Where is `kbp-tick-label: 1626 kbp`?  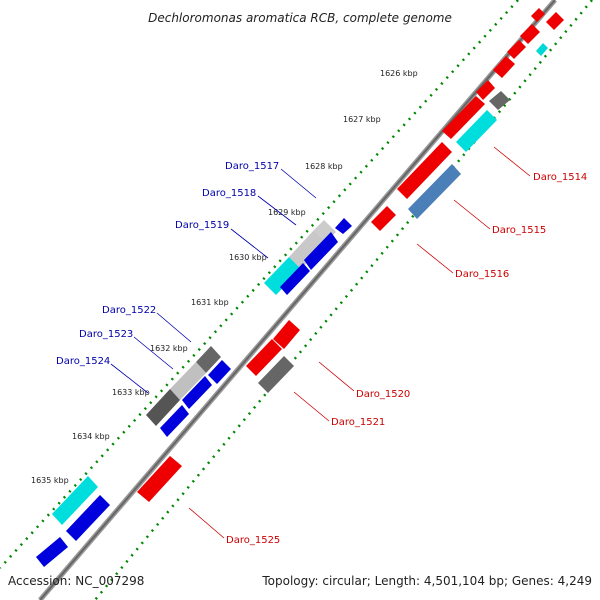 kbp-tick-label: 1626 kbp is located at coordinates (399, 73).